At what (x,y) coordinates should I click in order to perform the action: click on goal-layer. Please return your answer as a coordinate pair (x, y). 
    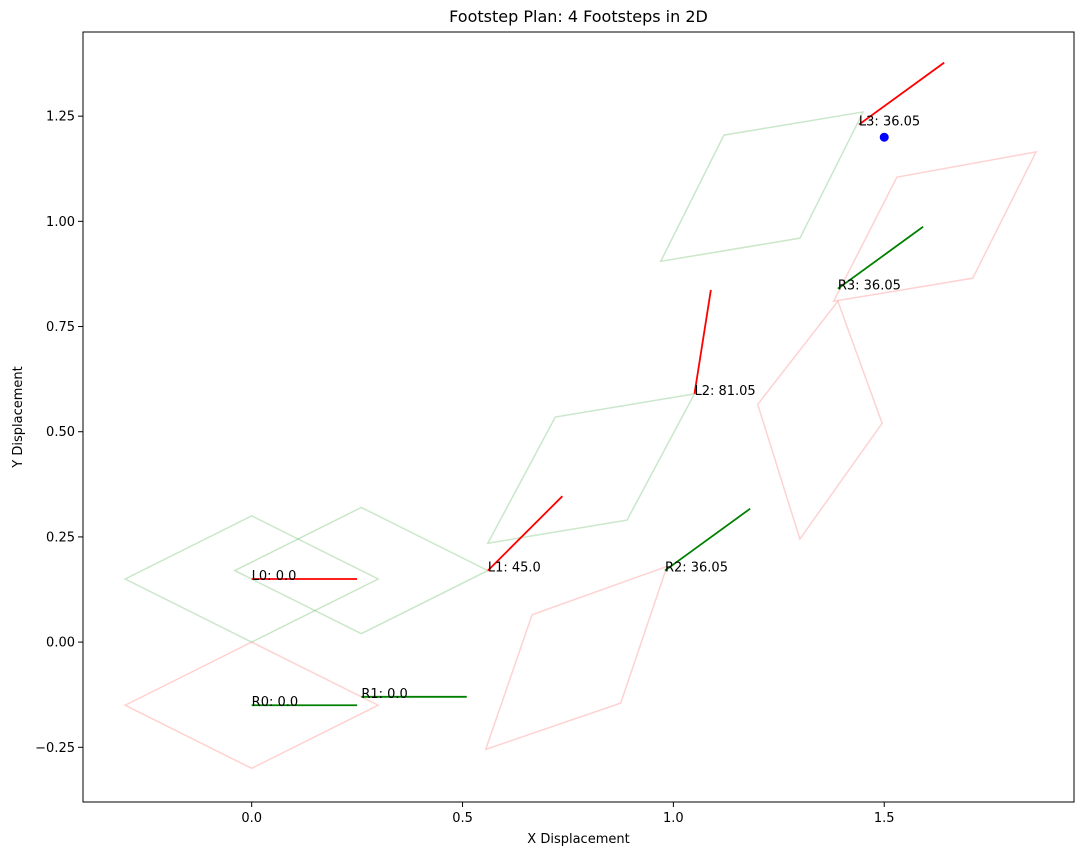
    Looking at the image, I should click on (884, 137).